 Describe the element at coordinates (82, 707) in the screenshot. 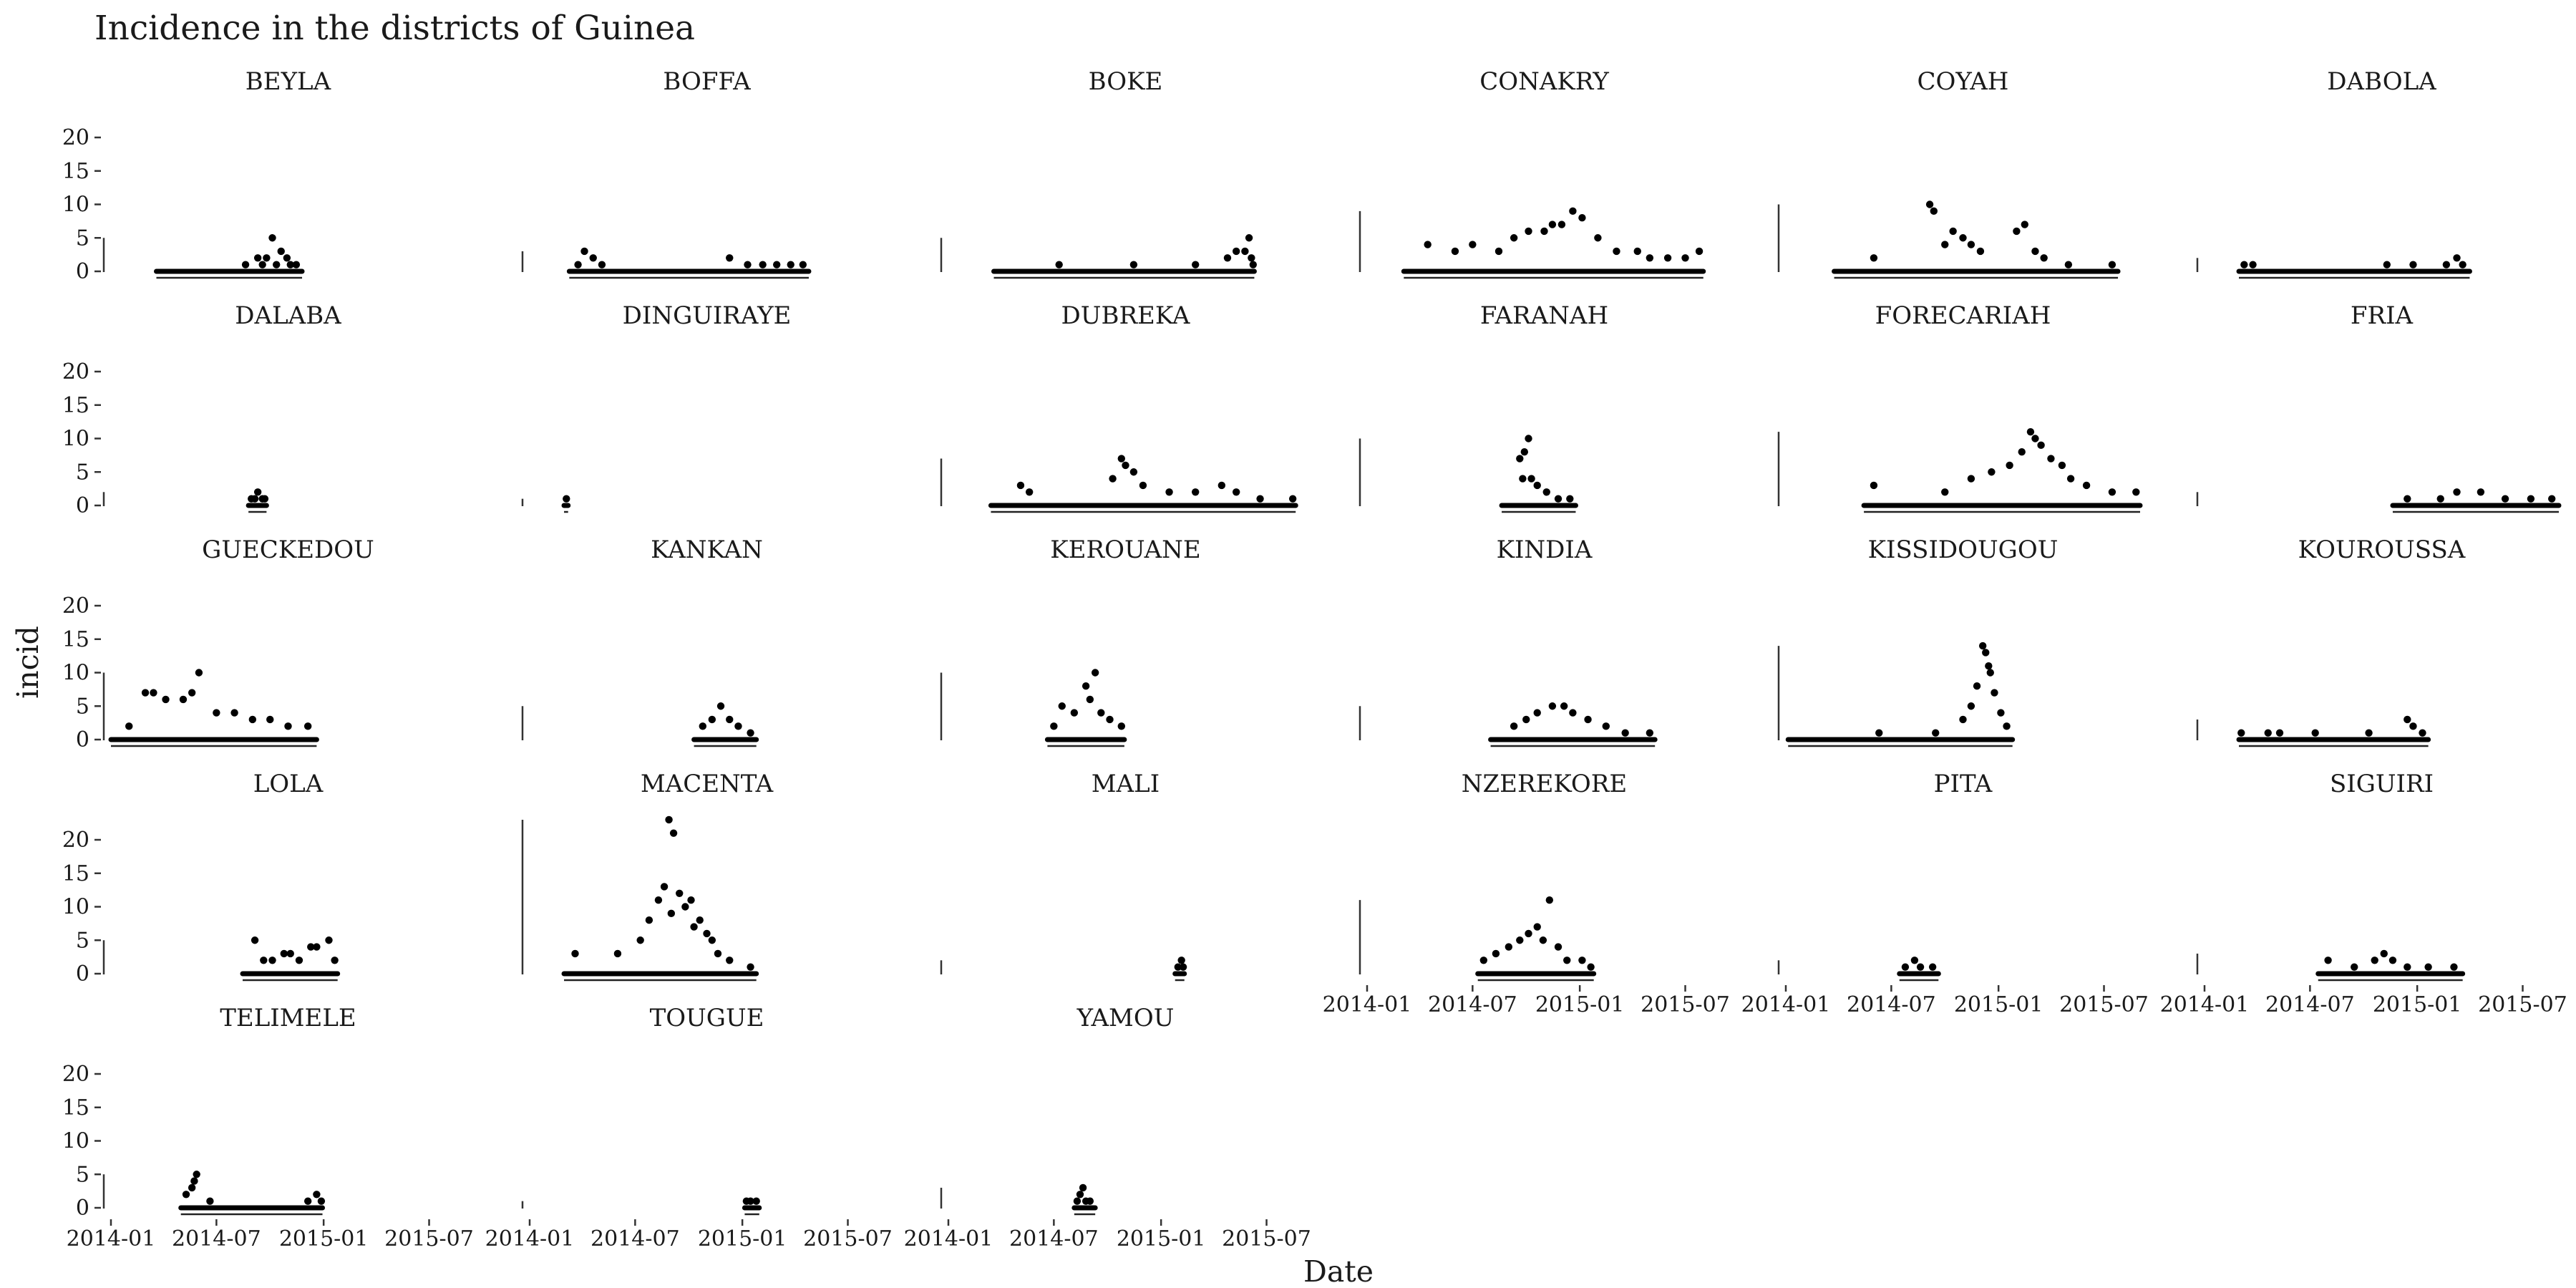

I see `y-tick-label: 5` at that location.